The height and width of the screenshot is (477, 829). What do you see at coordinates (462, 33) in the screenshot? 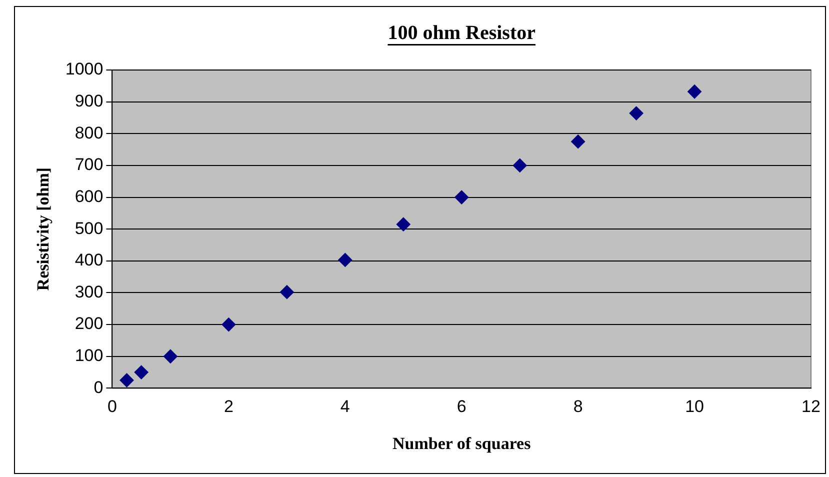
I see `chart-title: 100 ohm Resistor` at bounding box center [462, 33].